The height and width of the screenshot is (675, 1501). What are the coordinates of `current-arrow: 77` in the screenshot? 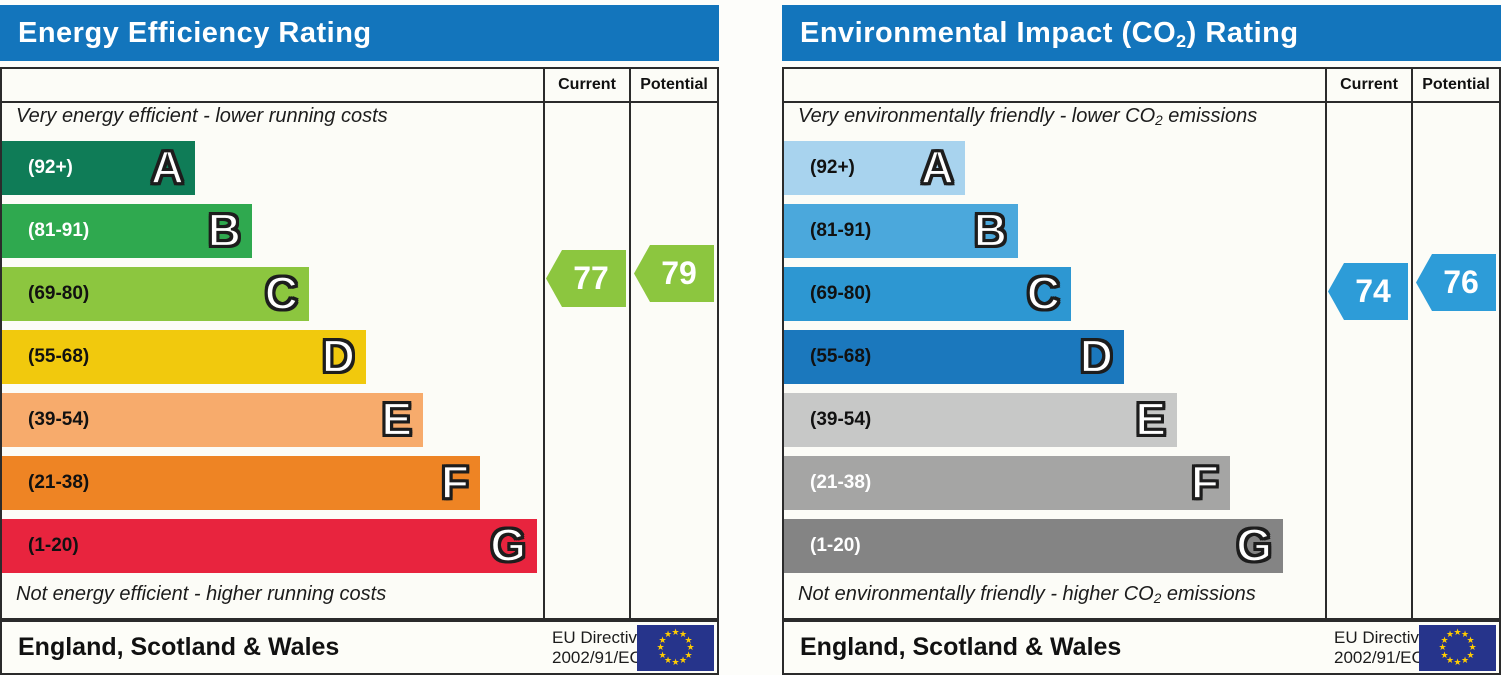 It's located at (586, 278).